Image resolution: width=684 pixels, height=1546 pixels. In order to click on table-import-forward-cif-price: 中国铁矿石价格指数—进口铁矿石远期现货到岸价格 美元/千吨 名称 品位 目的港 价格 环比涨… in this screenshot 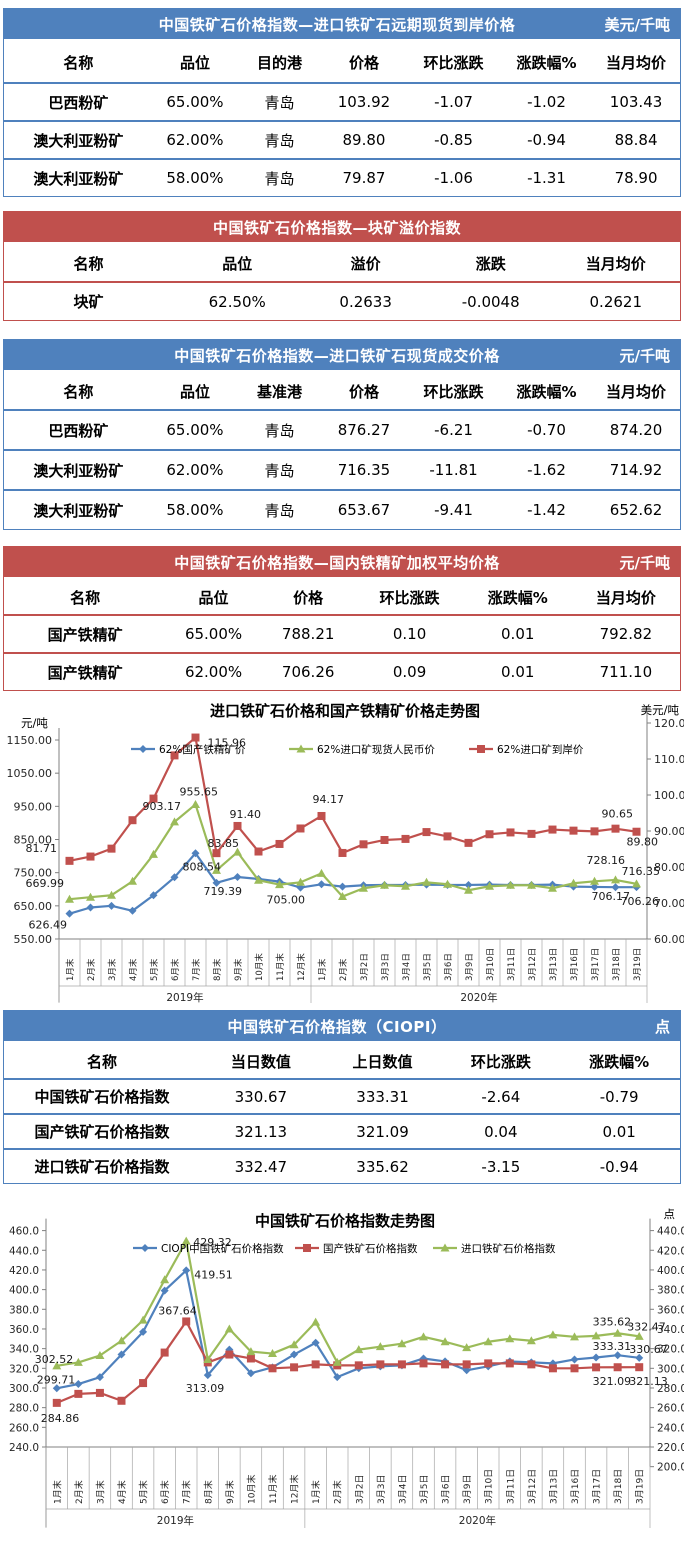, I will do `click(342, 102)`.